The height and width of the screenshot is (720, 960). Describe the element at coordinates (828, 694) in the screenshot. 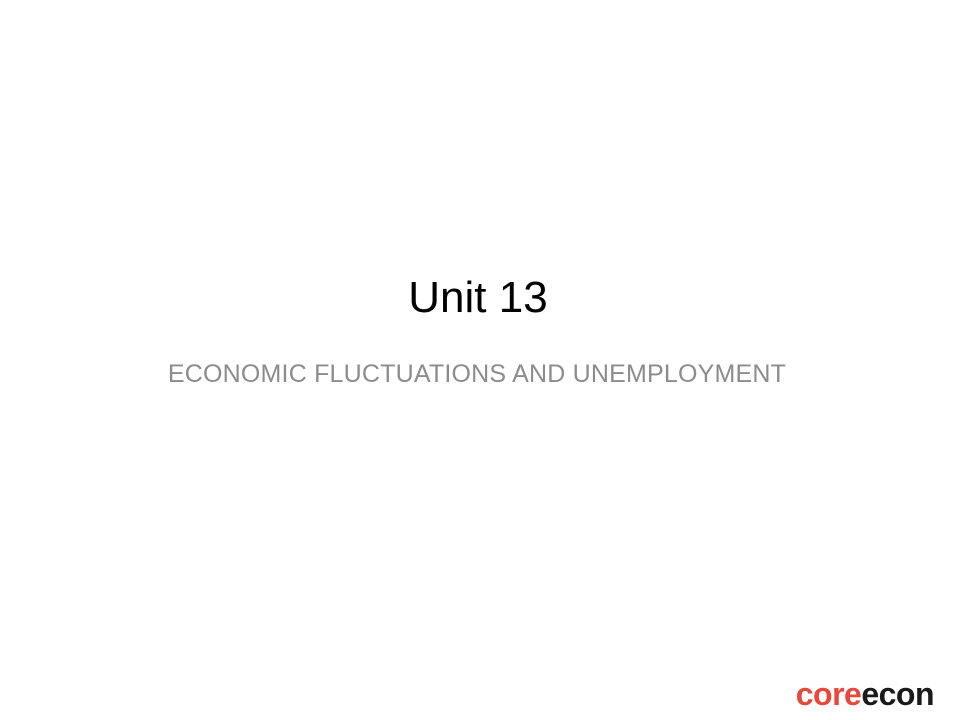

I see `logo-core-text: core` at that location.